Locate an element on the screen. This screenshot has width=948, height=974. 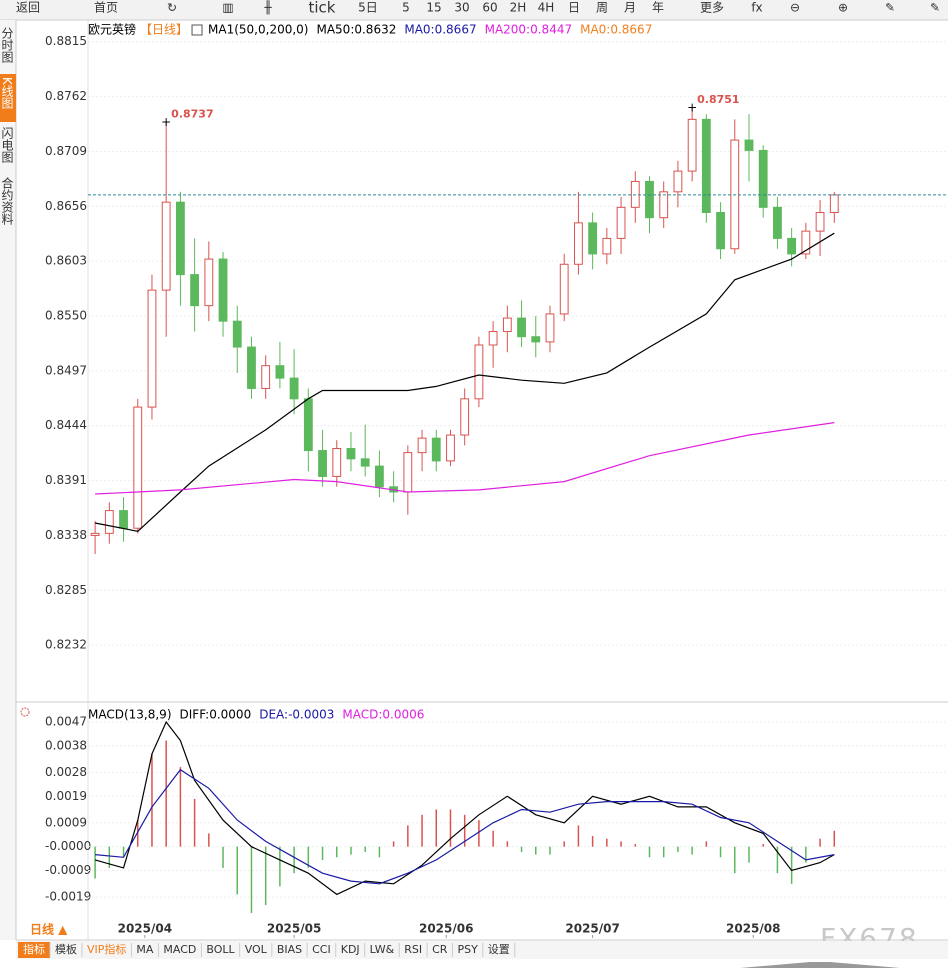
toolbar-button: 返回 is located at coordinates (28, 8).